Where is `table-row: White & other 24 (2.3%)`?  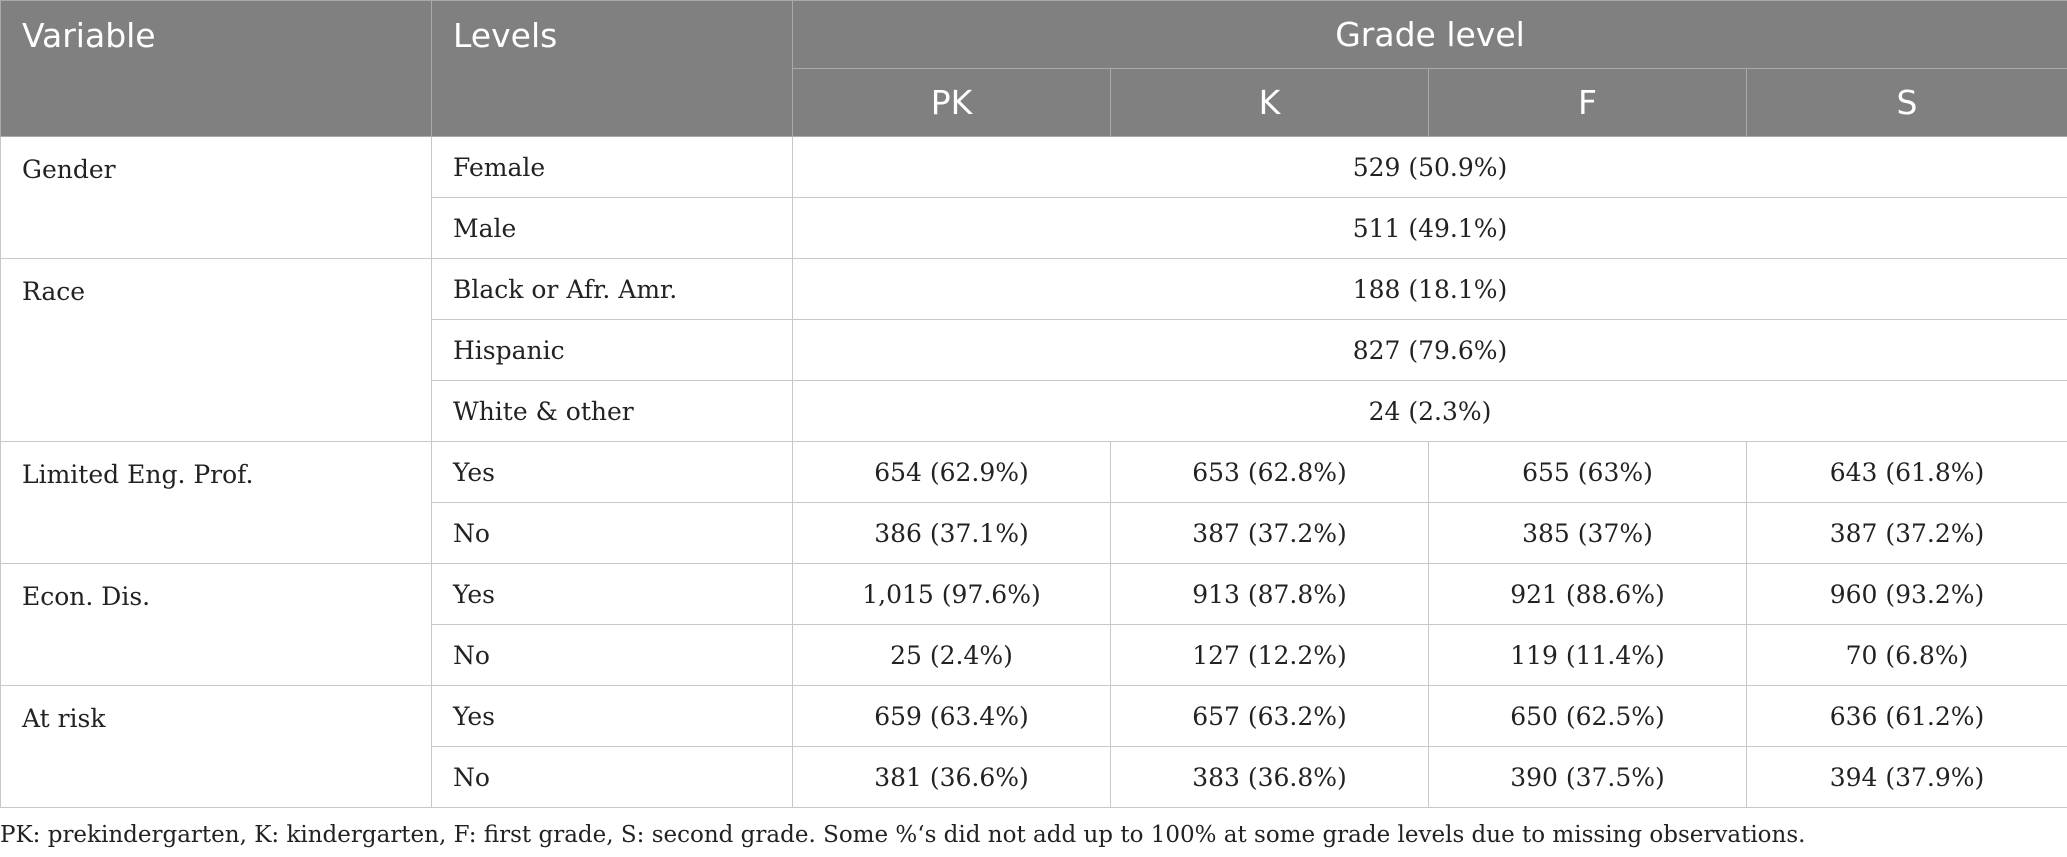
table-row: White & other 24 (2.3%) is located at coordinates (1034, 411).